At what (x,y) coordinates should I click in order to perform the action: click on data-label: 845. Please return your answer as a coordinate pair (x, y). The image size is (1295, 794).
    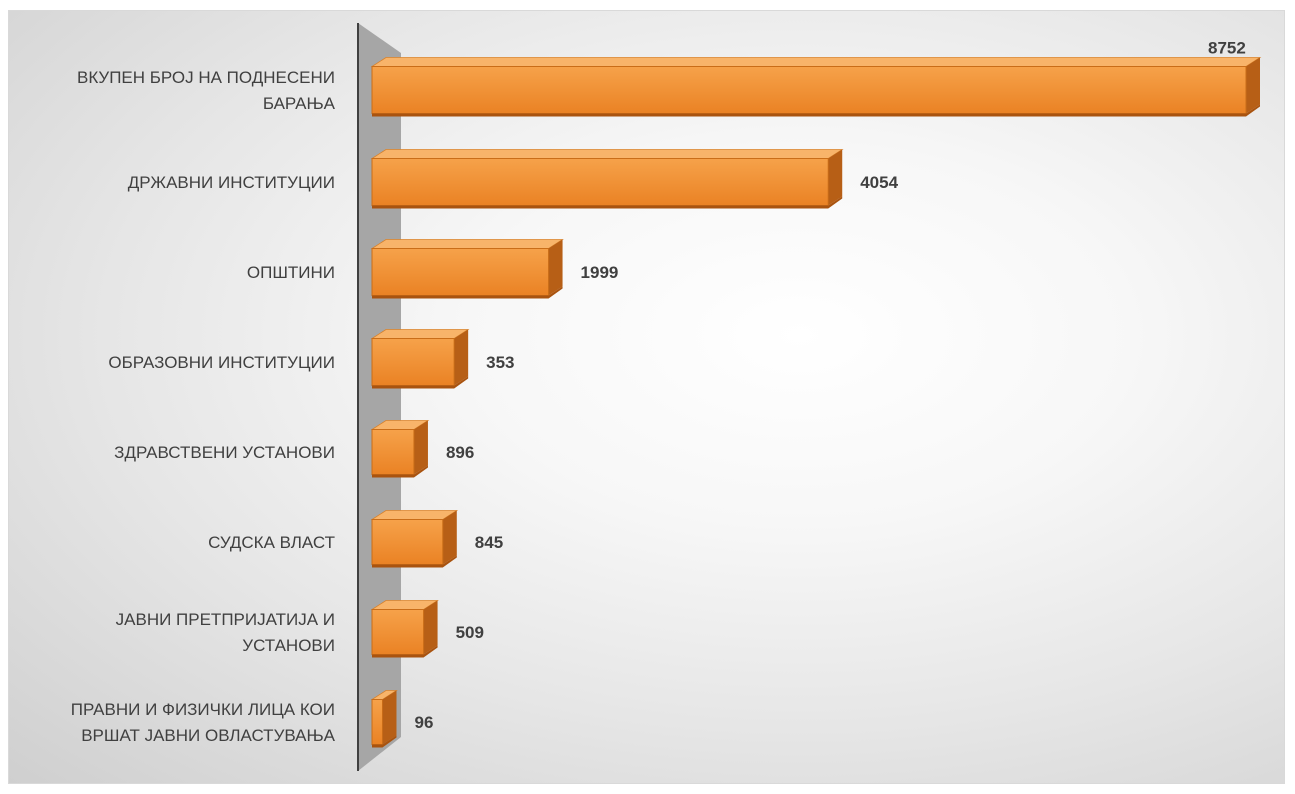
    Looking at the image, I should click on (489, 542).